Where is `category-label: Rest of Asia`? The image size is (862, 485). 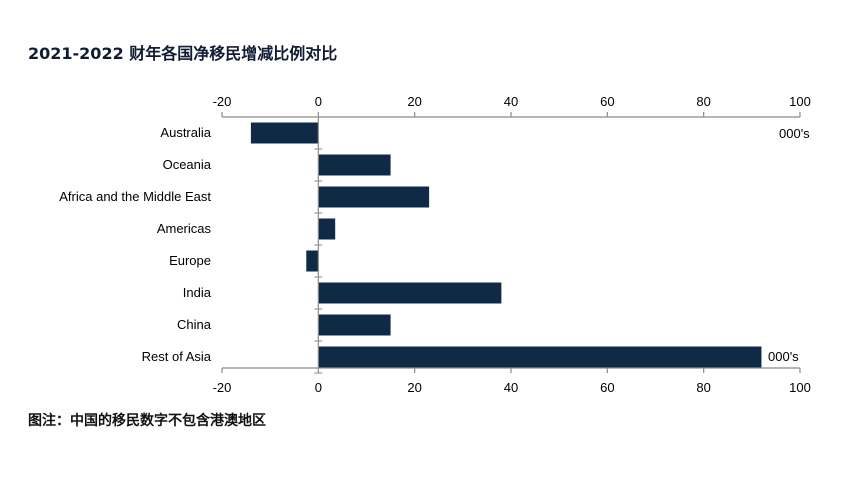 category-label: Rest of Asia is located at coordinates (177, 356).